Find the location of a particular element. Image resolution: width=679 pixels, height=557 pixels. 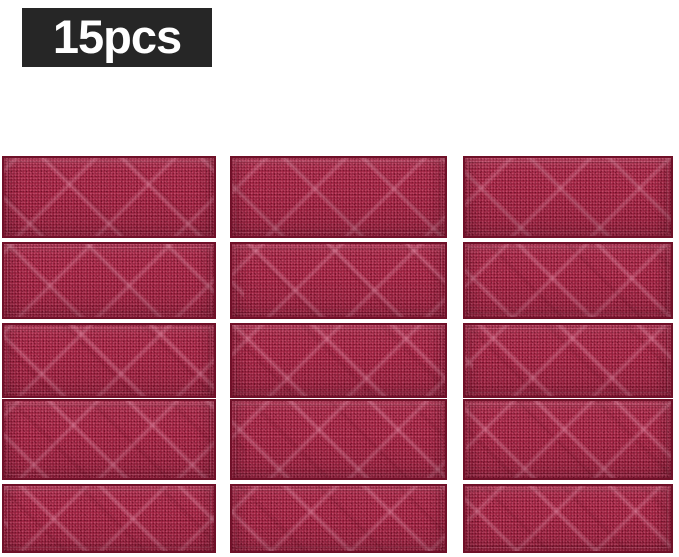

quantity-badge-label: 15pcs is located at coordinates (117, 36).